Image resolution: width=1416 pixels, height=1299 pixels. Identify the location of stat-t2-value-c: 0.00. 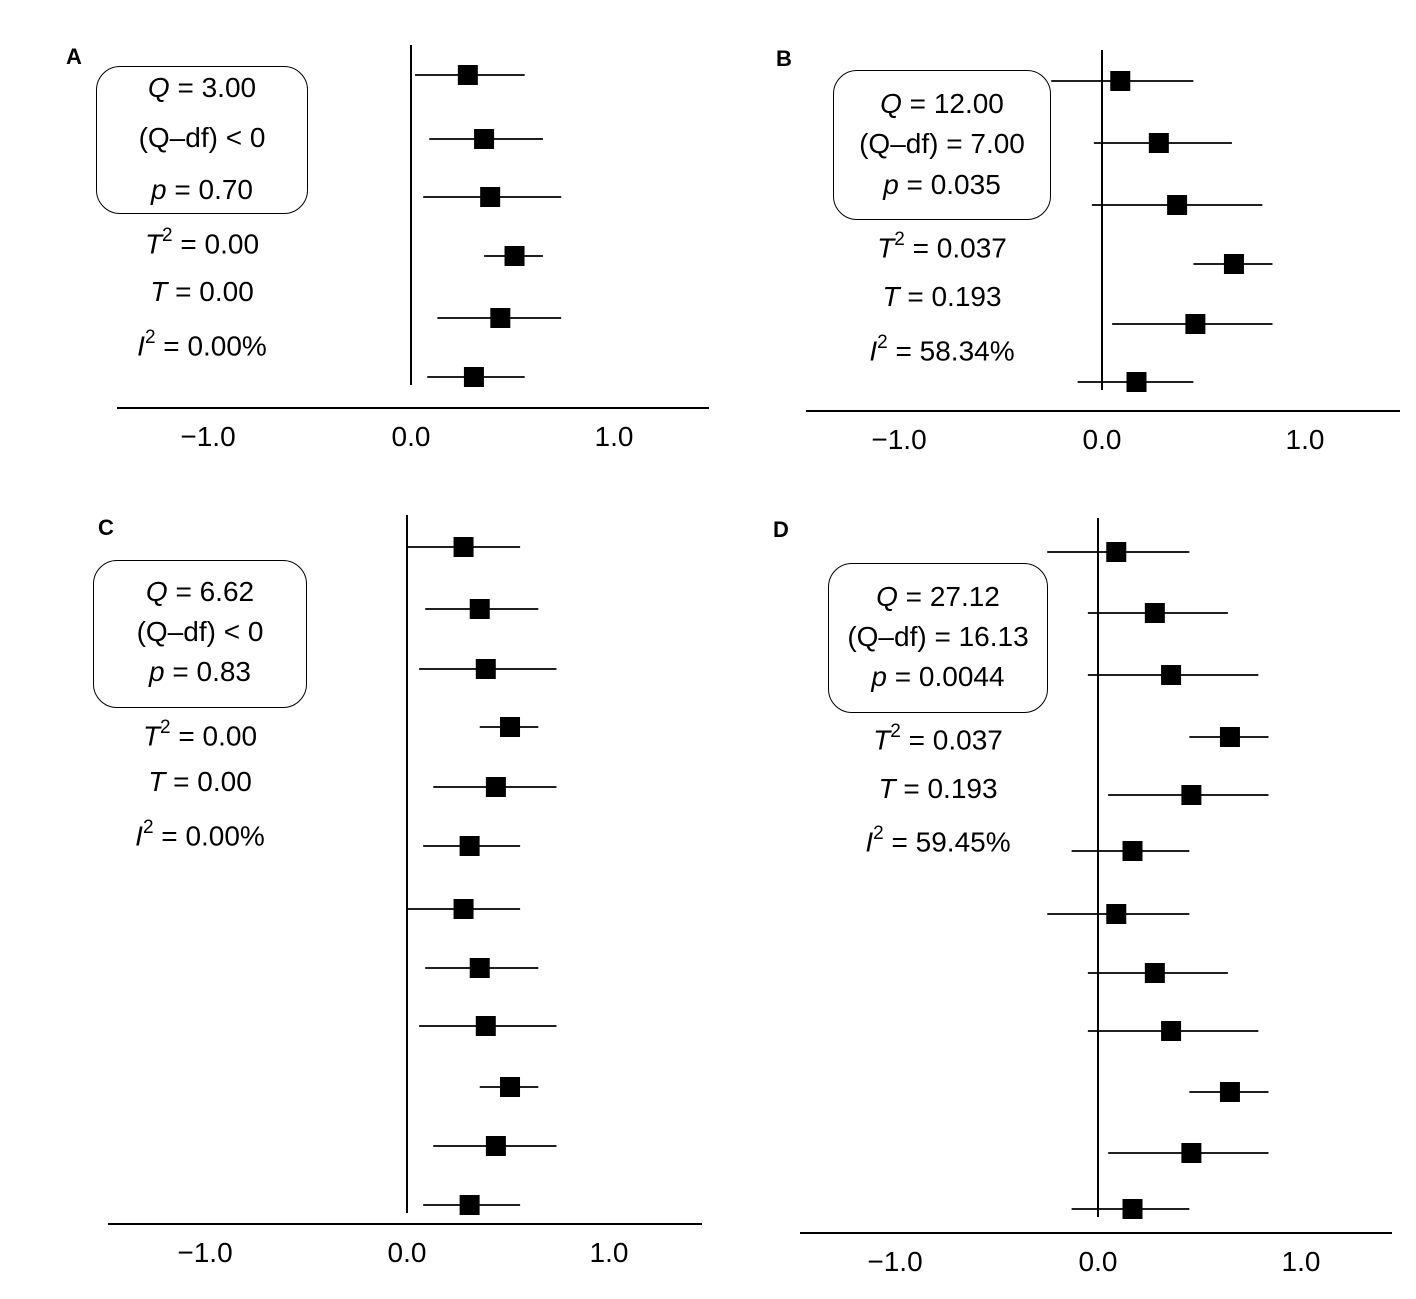
(230, 736).